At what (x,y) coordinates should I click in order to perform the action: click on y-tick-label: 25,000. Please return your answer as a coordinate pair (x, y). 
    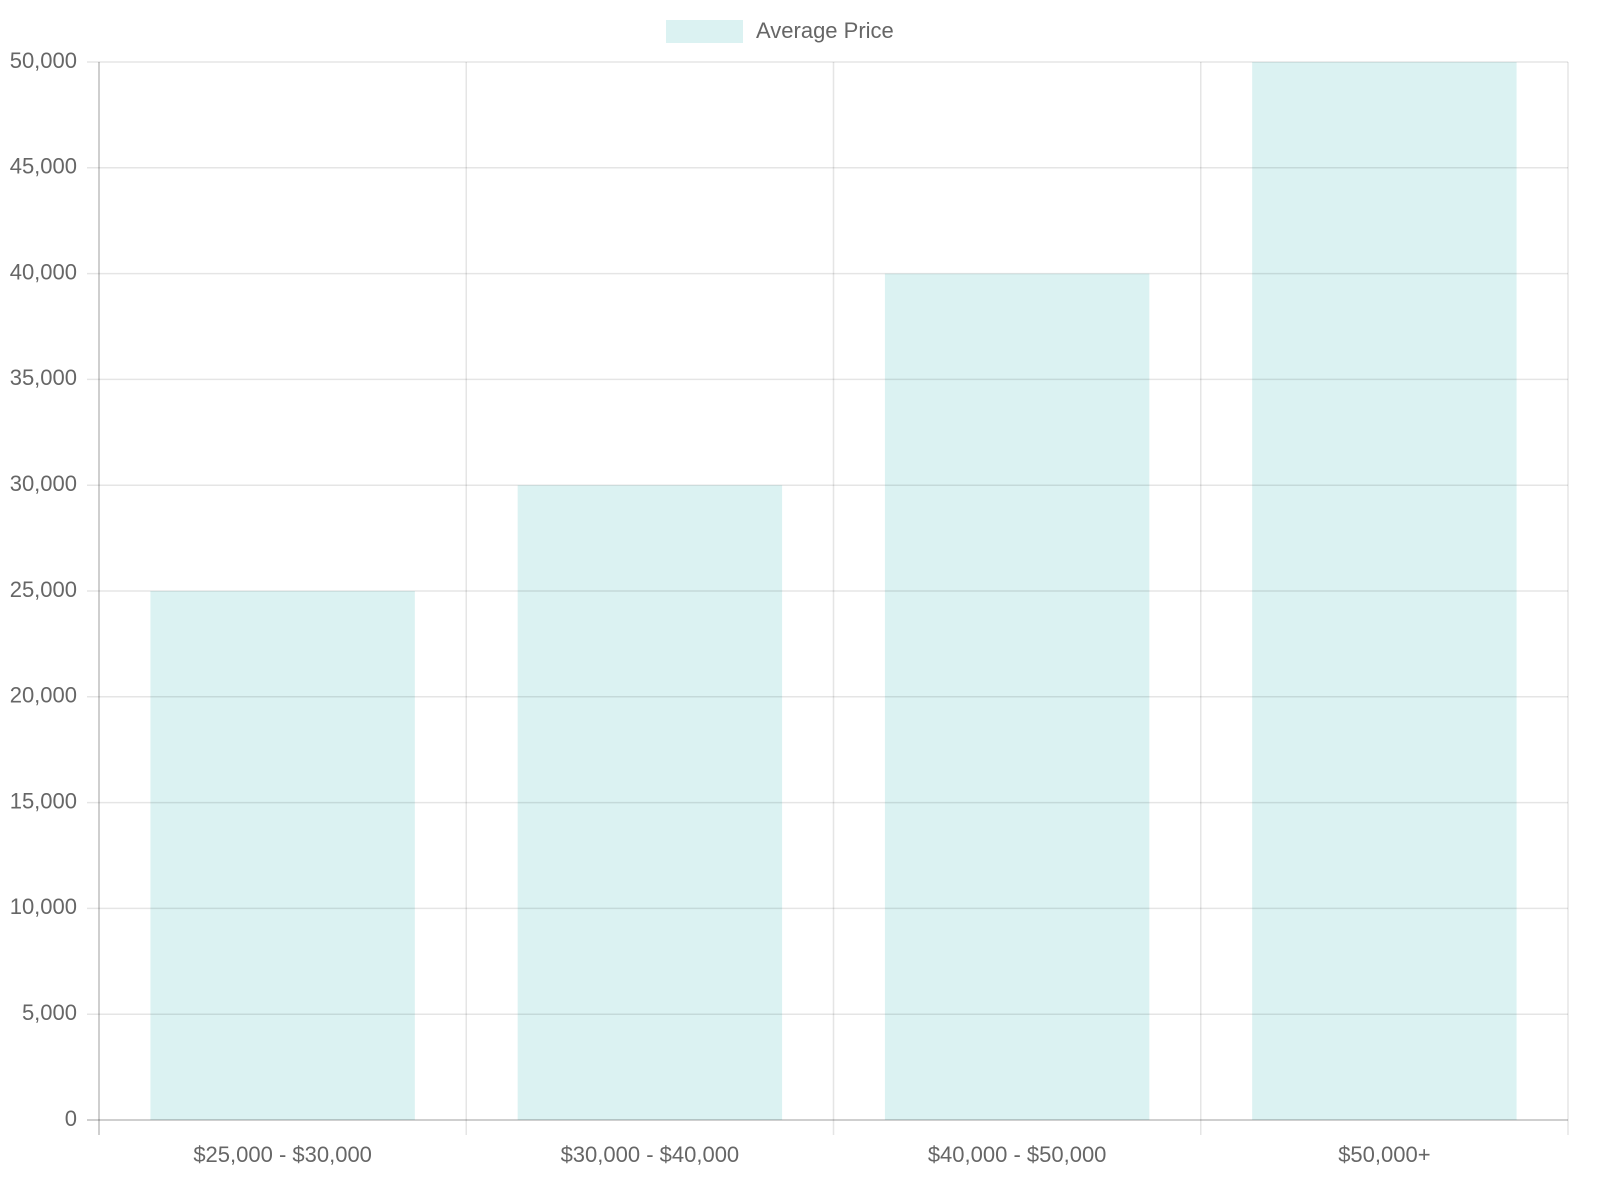
    Looking at the image, I should click on (43, 589).